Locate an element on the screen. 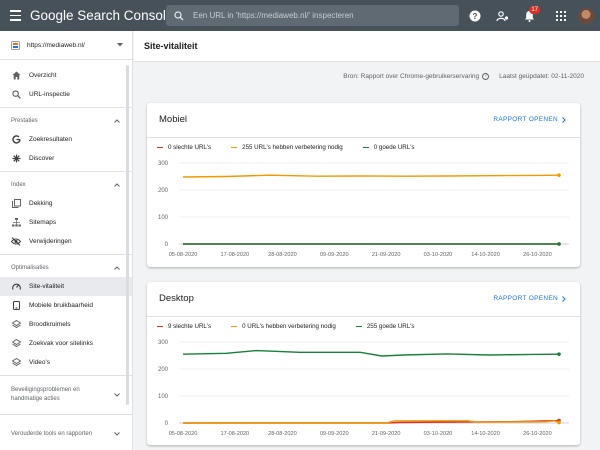  google-g-icon is located at coordinates (16, 140).